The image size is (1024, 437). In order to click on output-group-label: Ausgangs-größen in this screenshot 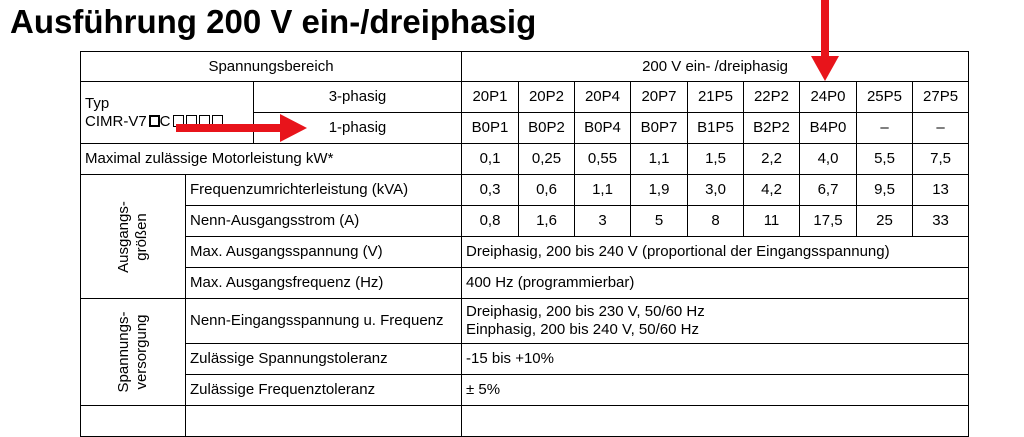, I will do `click(133, 236)`.